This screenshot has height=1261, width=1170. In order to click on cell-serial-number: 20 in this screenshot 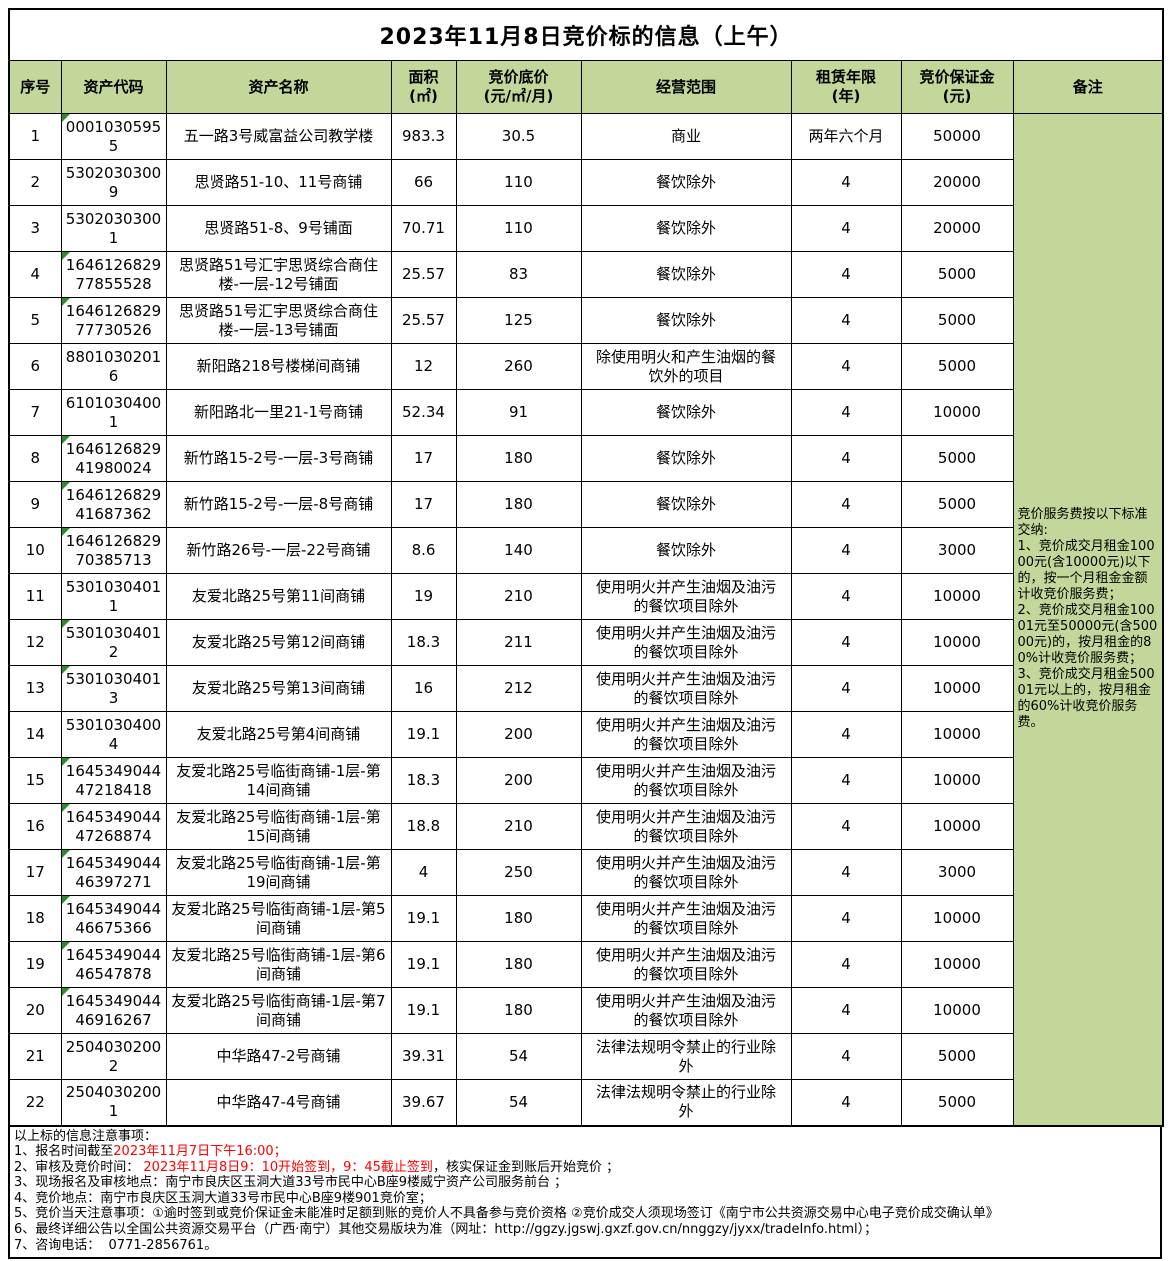, I will do `click(35, 1010)`.